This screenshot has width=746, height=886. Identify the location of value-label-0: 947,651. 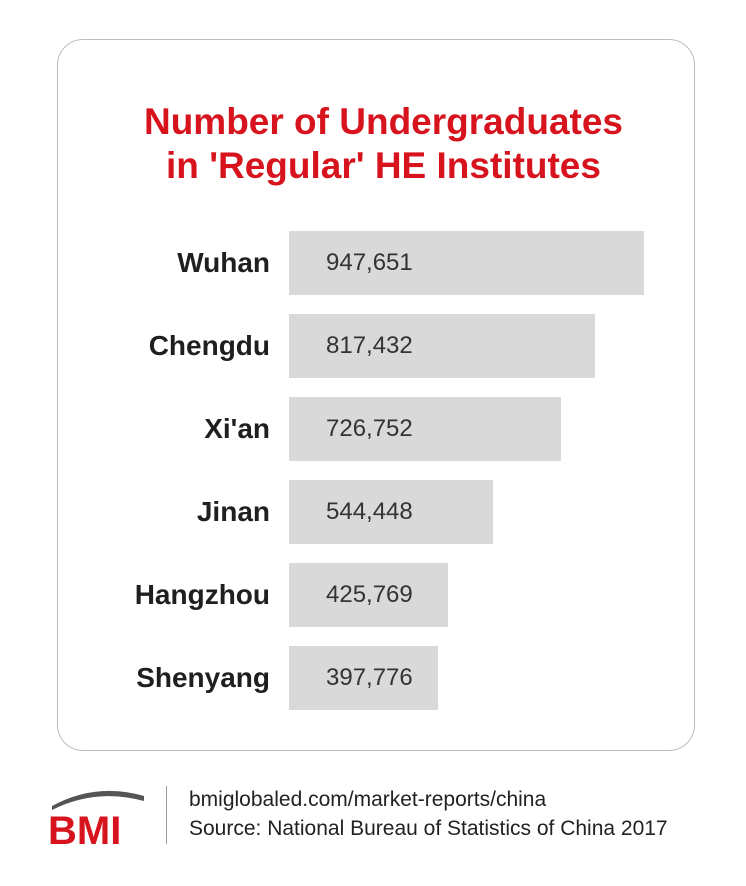
(369, 262).